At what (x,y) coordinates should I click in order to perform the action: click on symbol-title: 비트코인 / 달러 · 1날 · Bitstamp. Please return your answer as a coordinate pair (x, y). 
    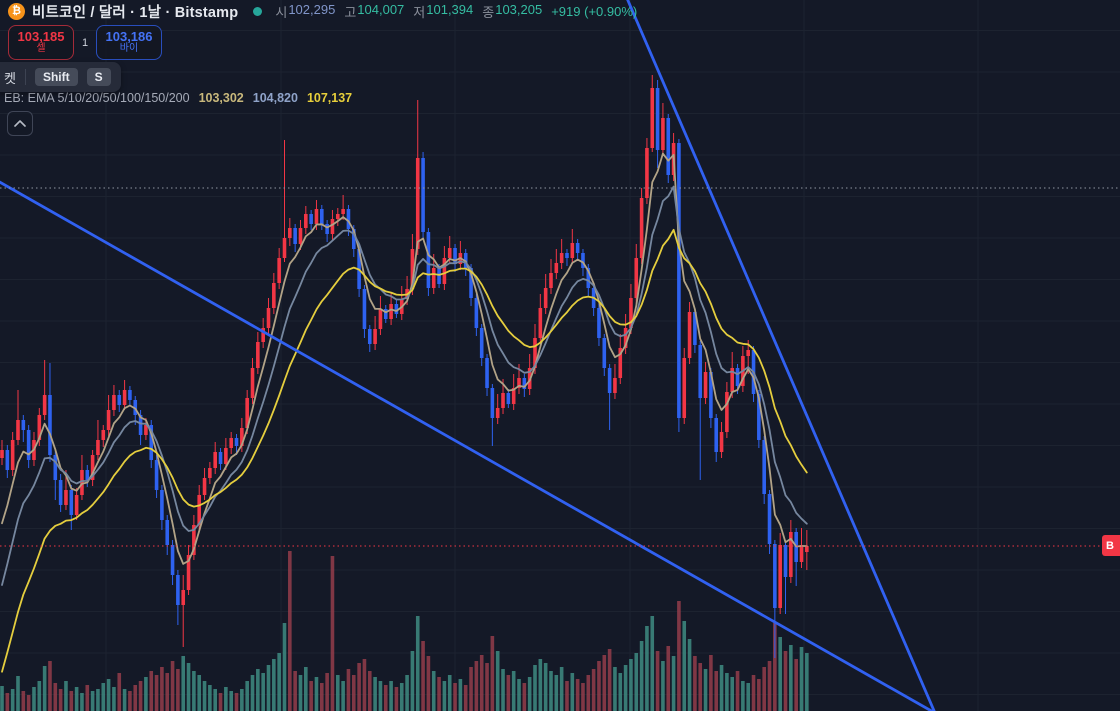
    Looking at the image, I should click on (135, 12).